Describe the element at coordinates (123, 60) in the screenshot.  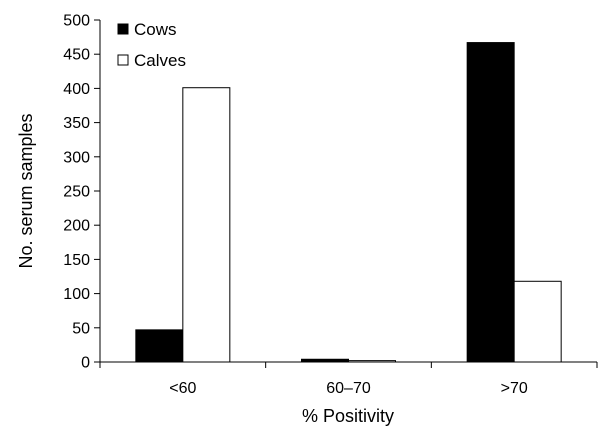
I see `legend-swatch-calves` at that location.